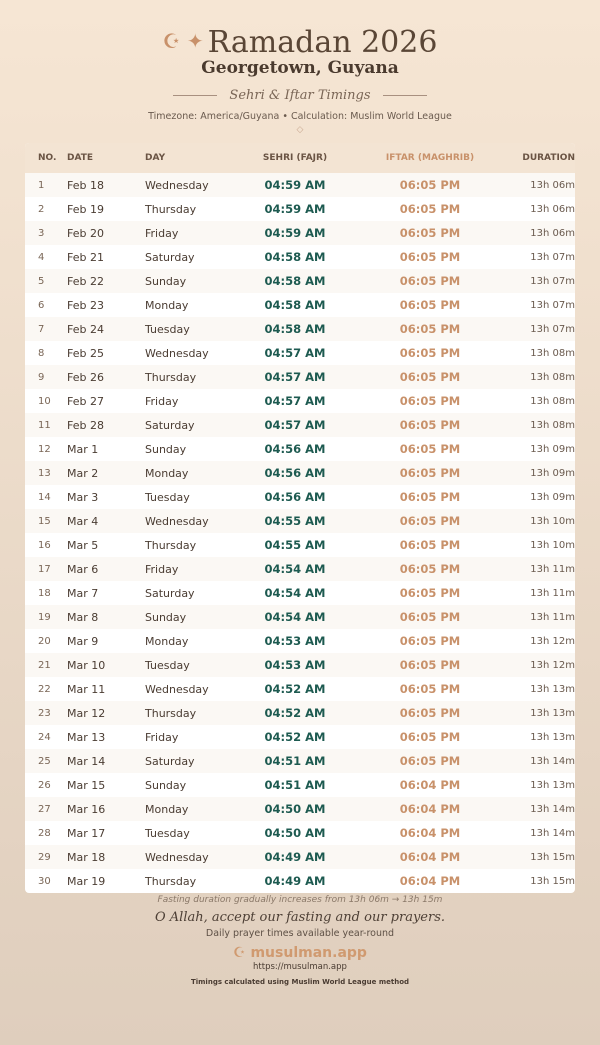  I want to click on table-row: 1 Feb 18 Wednesday 04:59 AM 06:05 PM 13h 06m, so click(300, 185).